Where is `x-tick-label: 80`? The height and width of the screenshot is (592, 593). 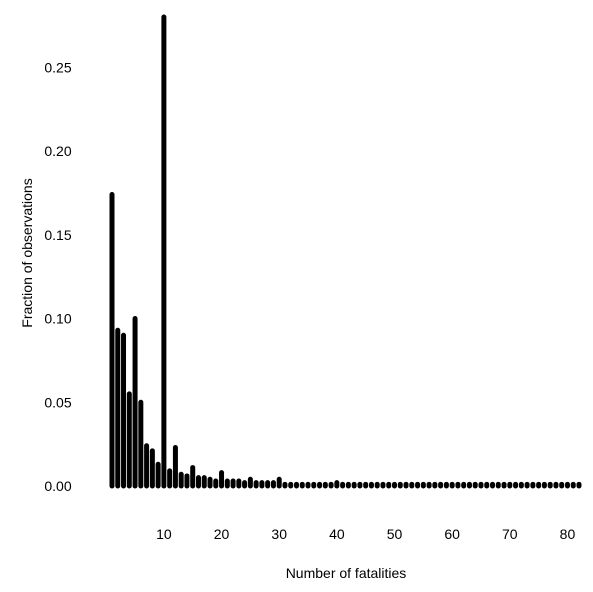
x-tick-label: 80 is located at coordinates (568, 534).